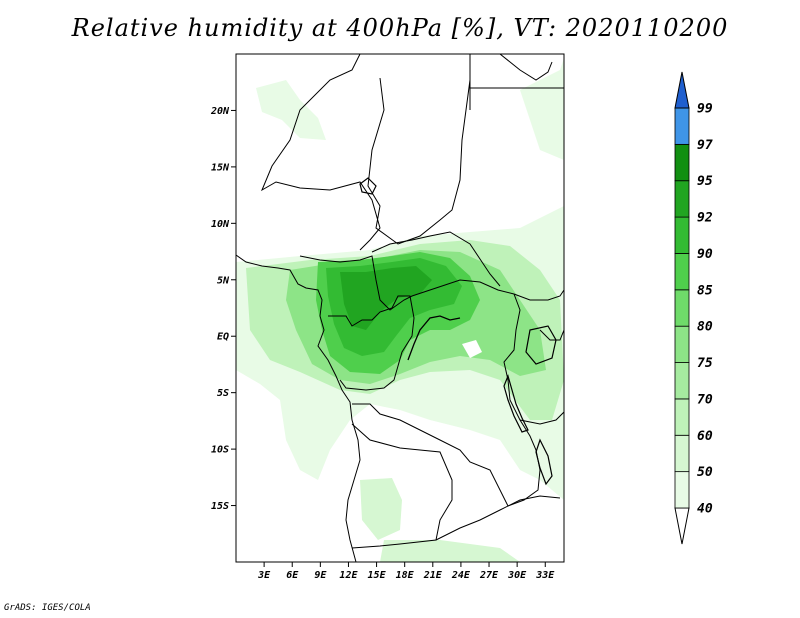 This screenshot has width=800, height=618. Describe the element at coordinates (434, 338) in the screenshot. I see `river-congo` at that location.